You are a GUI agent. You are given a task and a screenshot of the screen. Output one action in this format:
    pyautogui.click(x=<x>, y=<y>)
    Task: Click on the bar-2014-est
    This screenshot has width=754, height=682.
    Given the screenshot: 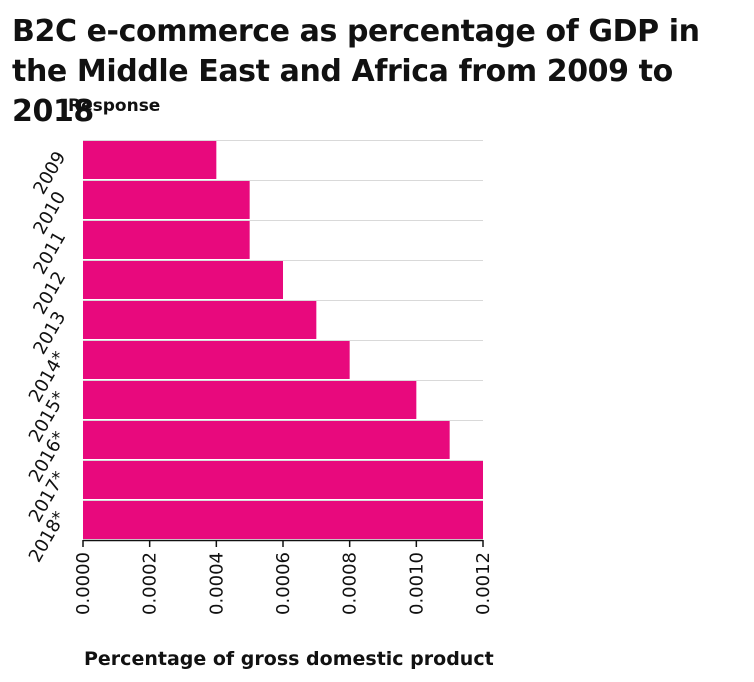 What is the action you would take?
    pyautogui.click(x=216, y=360)
    